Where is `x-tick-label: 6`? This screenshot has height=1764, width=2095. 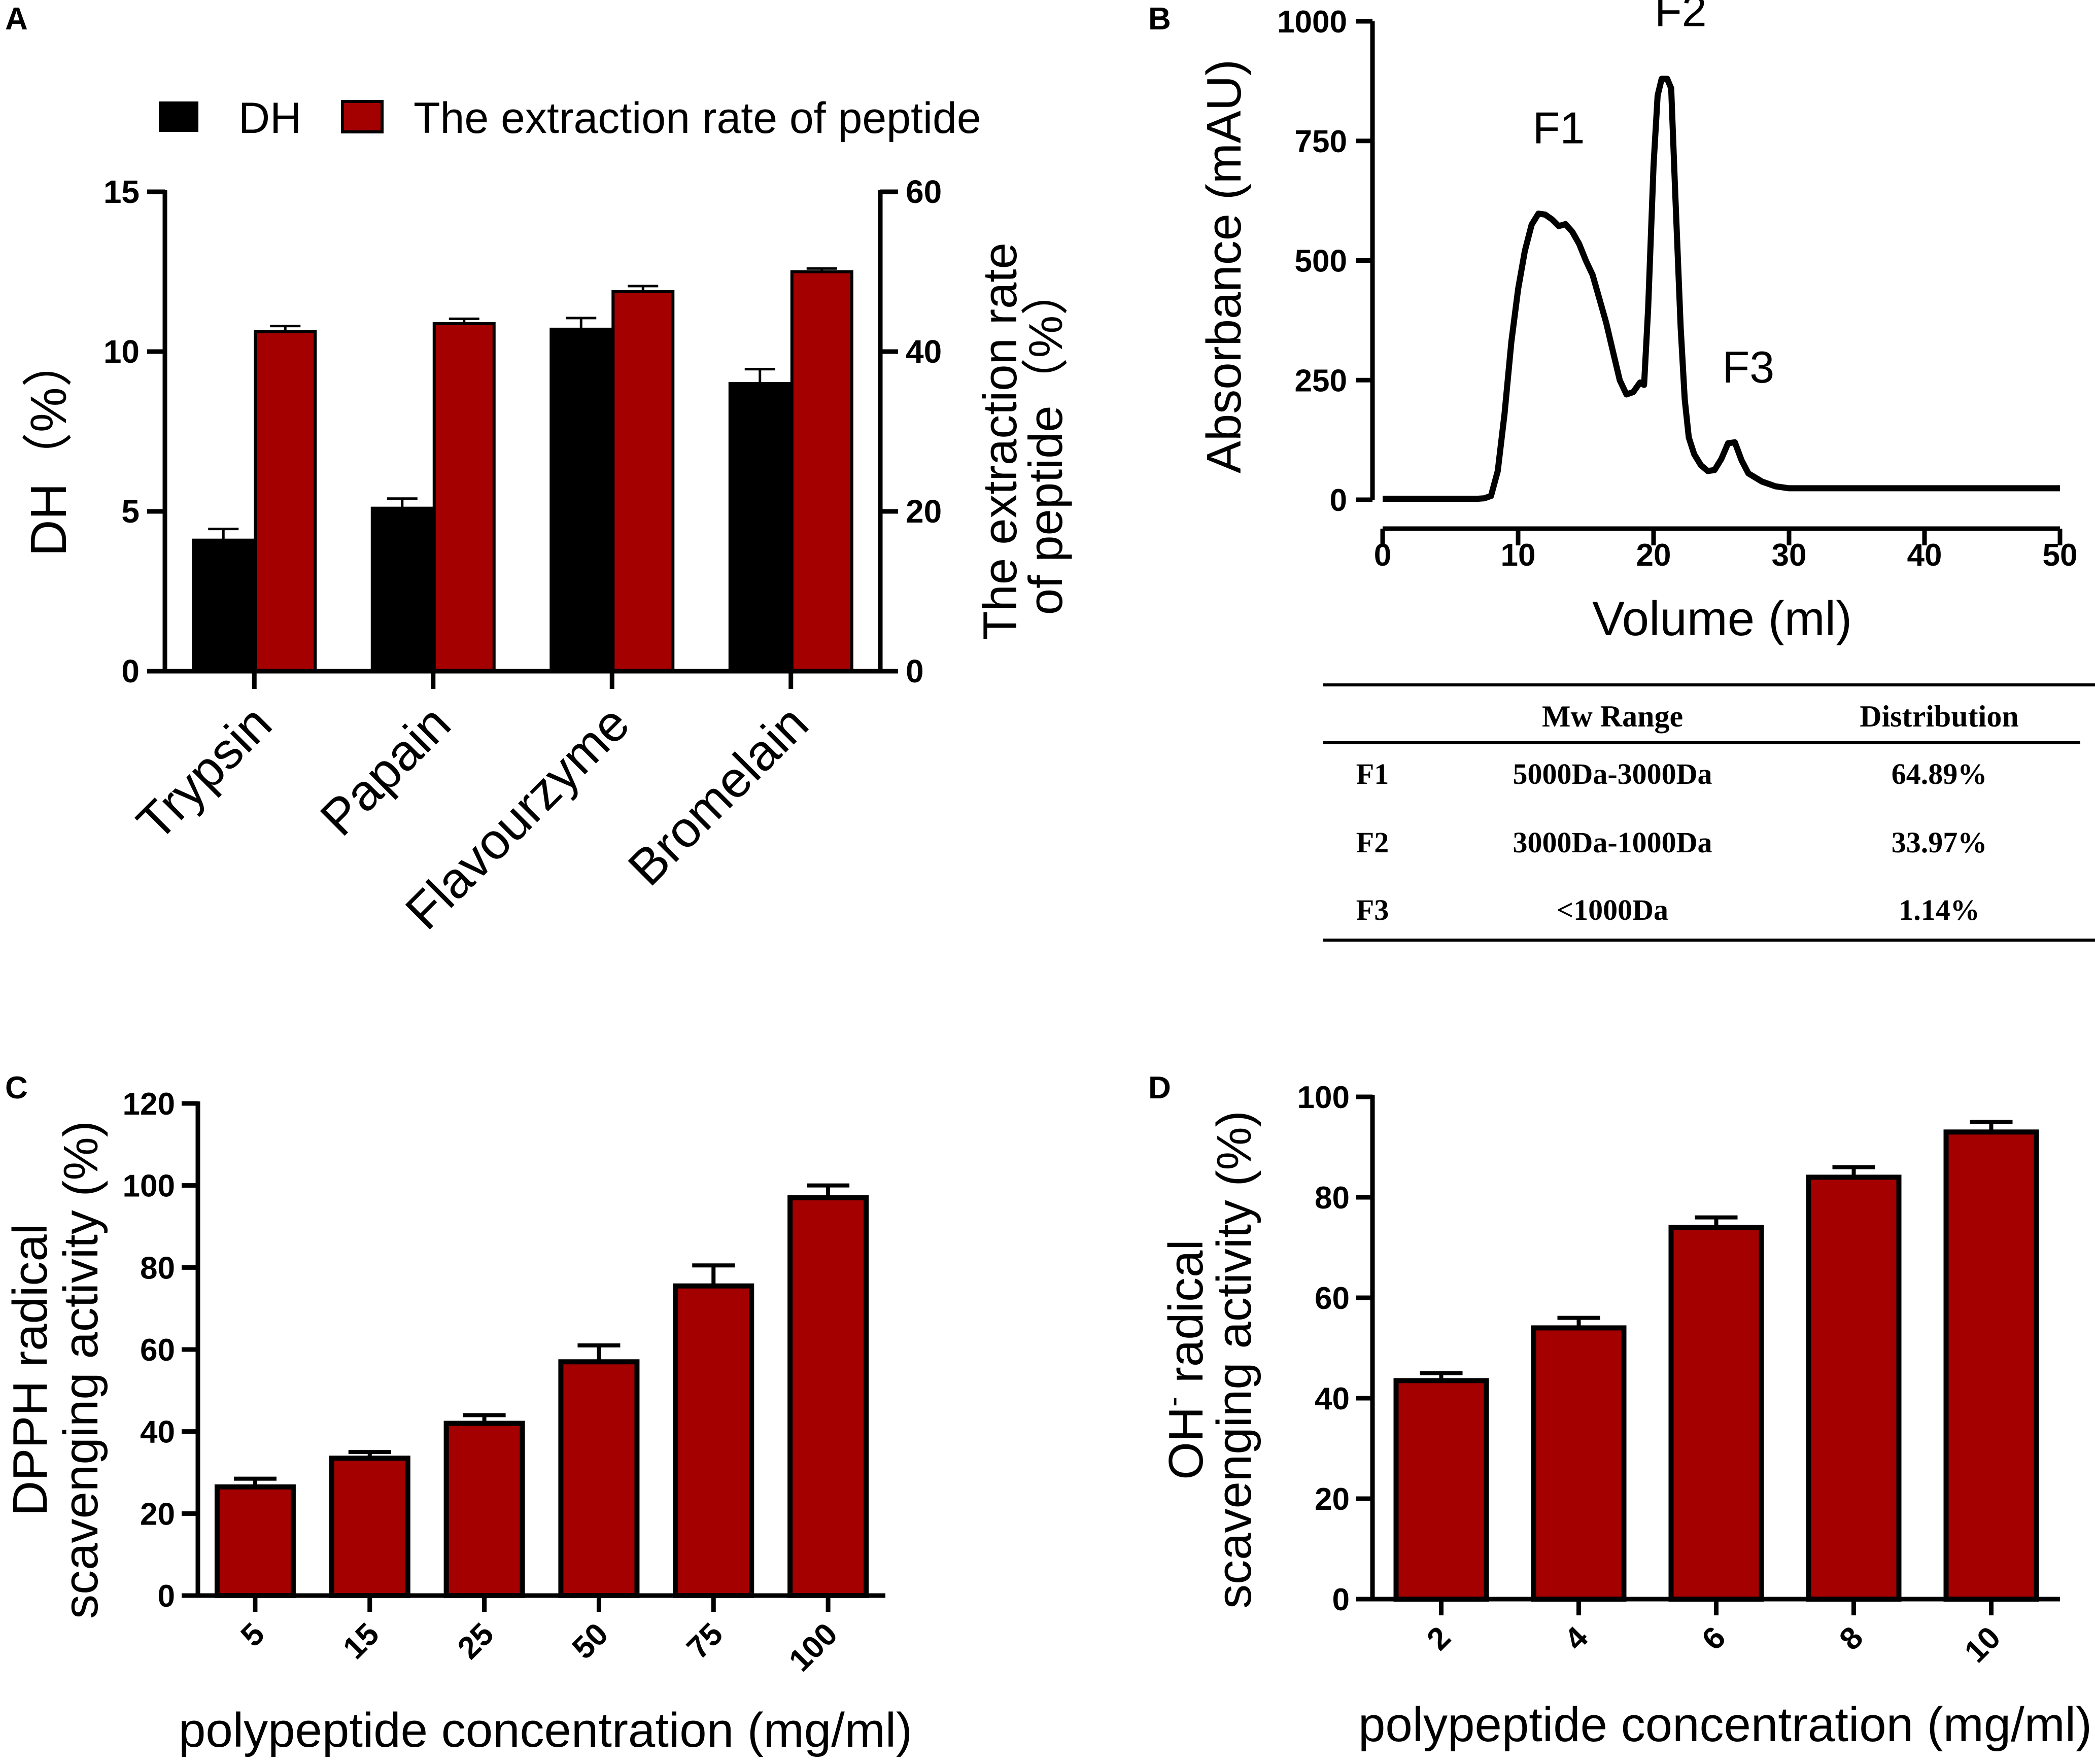
x-tick-label: 6 is located at coordinates (1713, 1638).